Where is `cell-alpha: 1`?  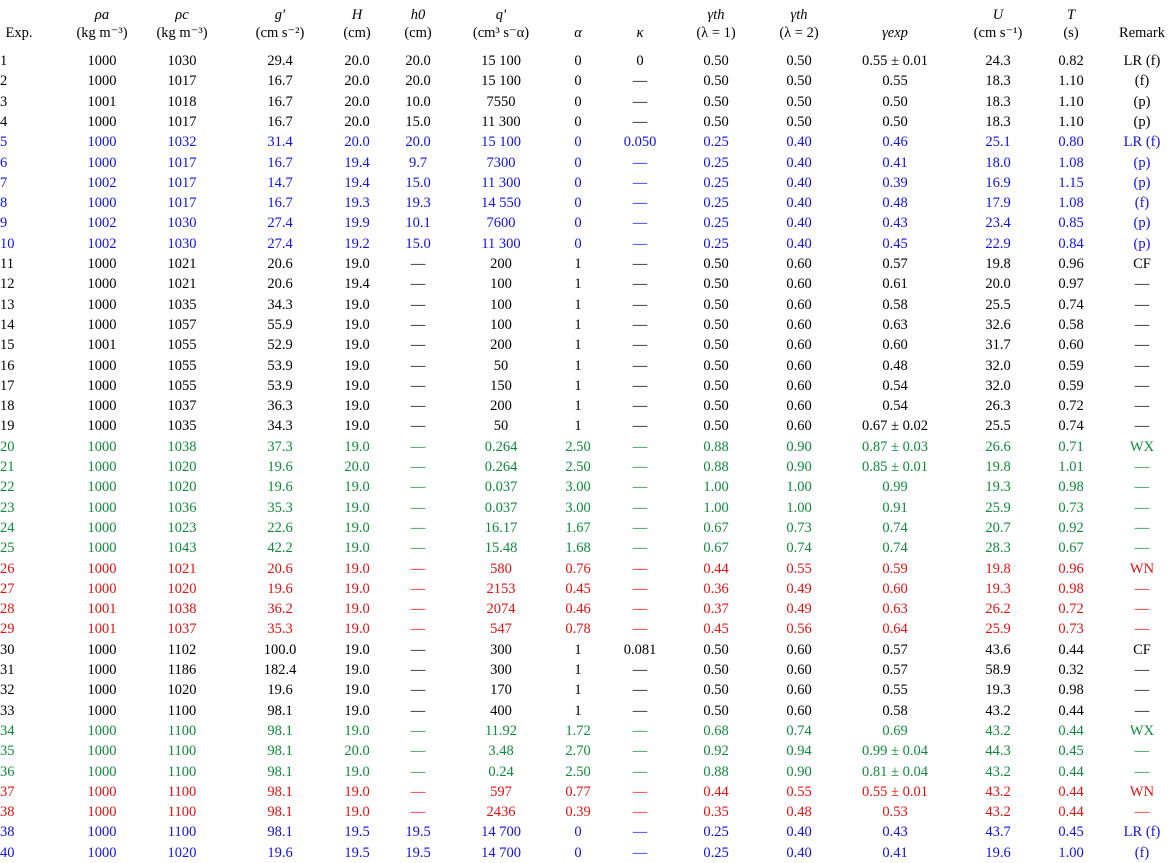
cell-alpha: 1 is located at coordinates (578, 304).